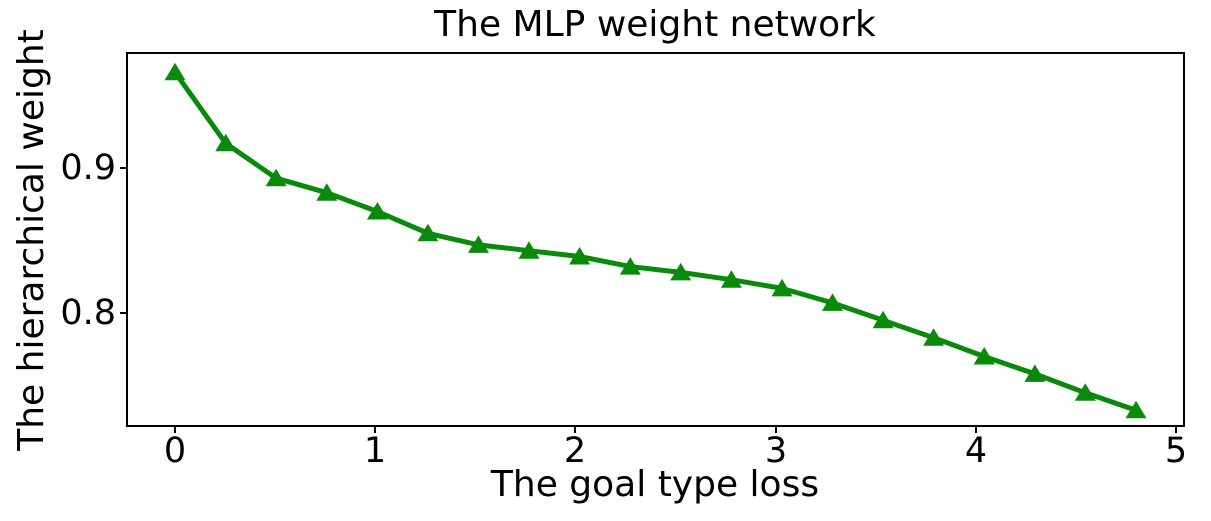 This screenshot has width=1211, height=521. I want to click on x-axis-label: The goal type loss, so click(655, 484).